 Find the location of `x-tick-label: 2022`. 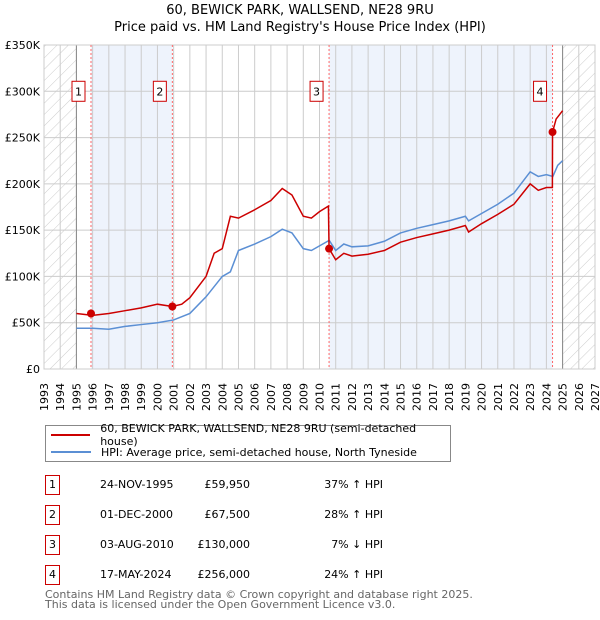

x-tick-label: 2022 is located at coordinates (514, 397).